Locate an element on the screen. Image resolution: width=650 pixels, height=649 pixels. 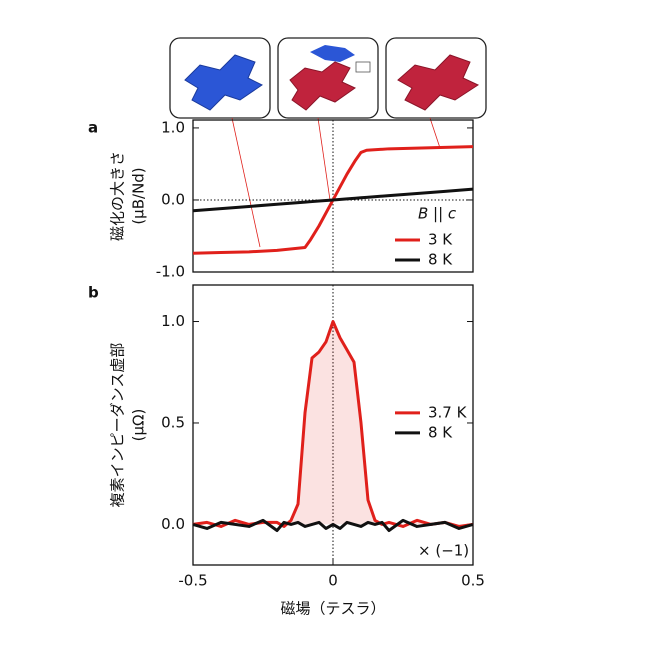
y-axis-label: 複素インピーダンス虚部 is located at coordinates (118, 425).